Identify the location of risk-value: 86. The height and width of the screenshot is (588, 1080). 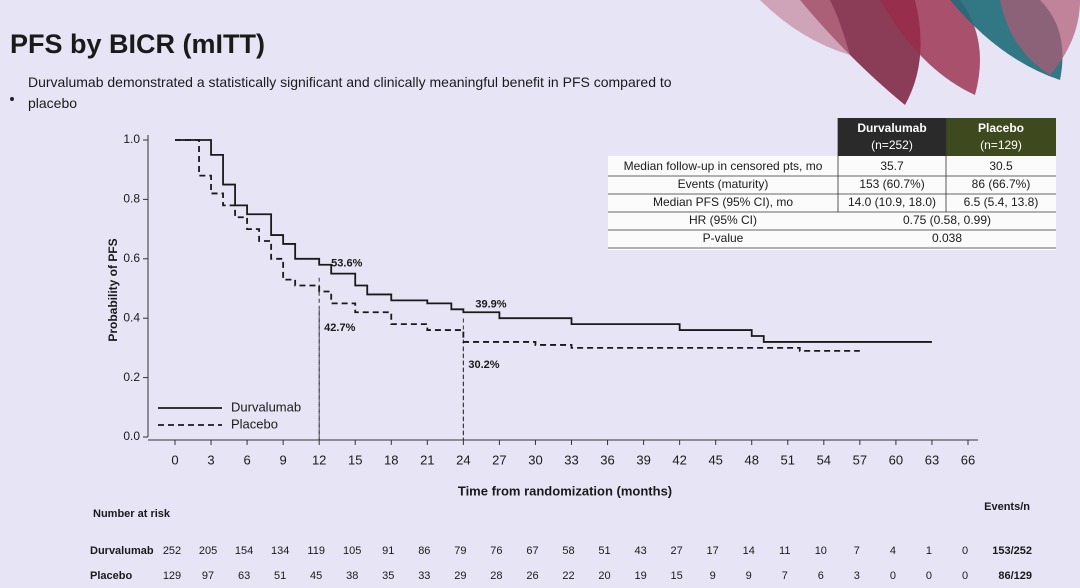
(424, 551).